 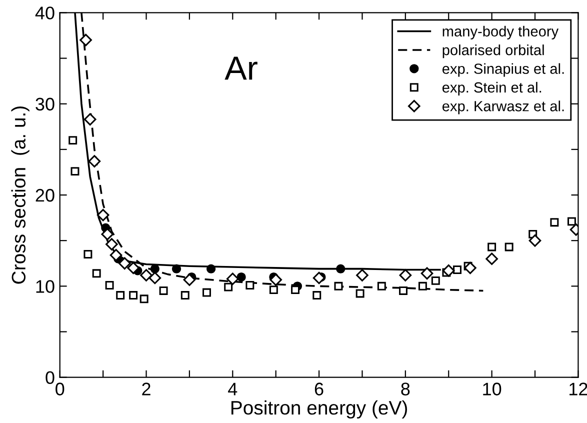 I want to click on x-tick-label: 2, so click(x=146, y=389).